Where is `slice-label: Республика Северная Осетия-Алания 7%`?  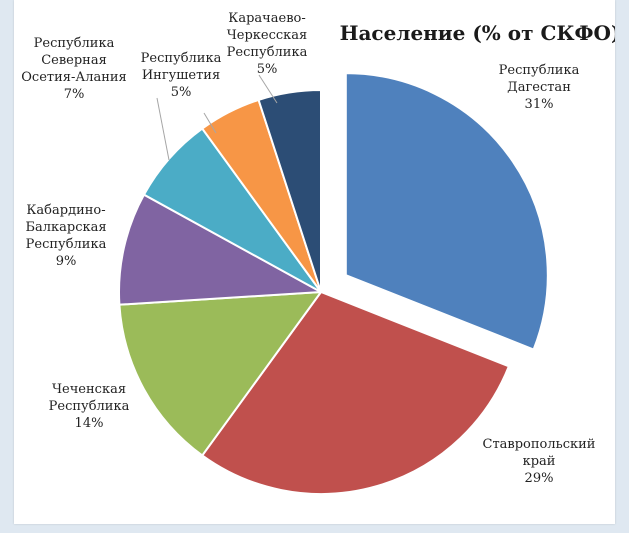 slice-label: Республика Северная Осетия-Алания 7% is located at coordinates (73, 69).